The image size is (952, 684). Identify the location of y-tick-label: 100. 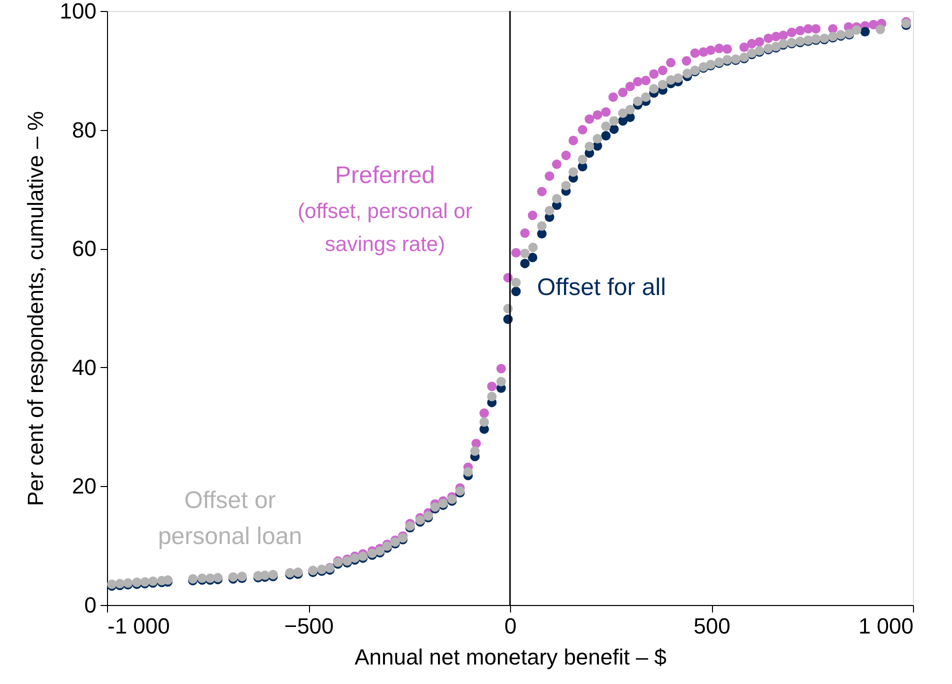
(78, 12).